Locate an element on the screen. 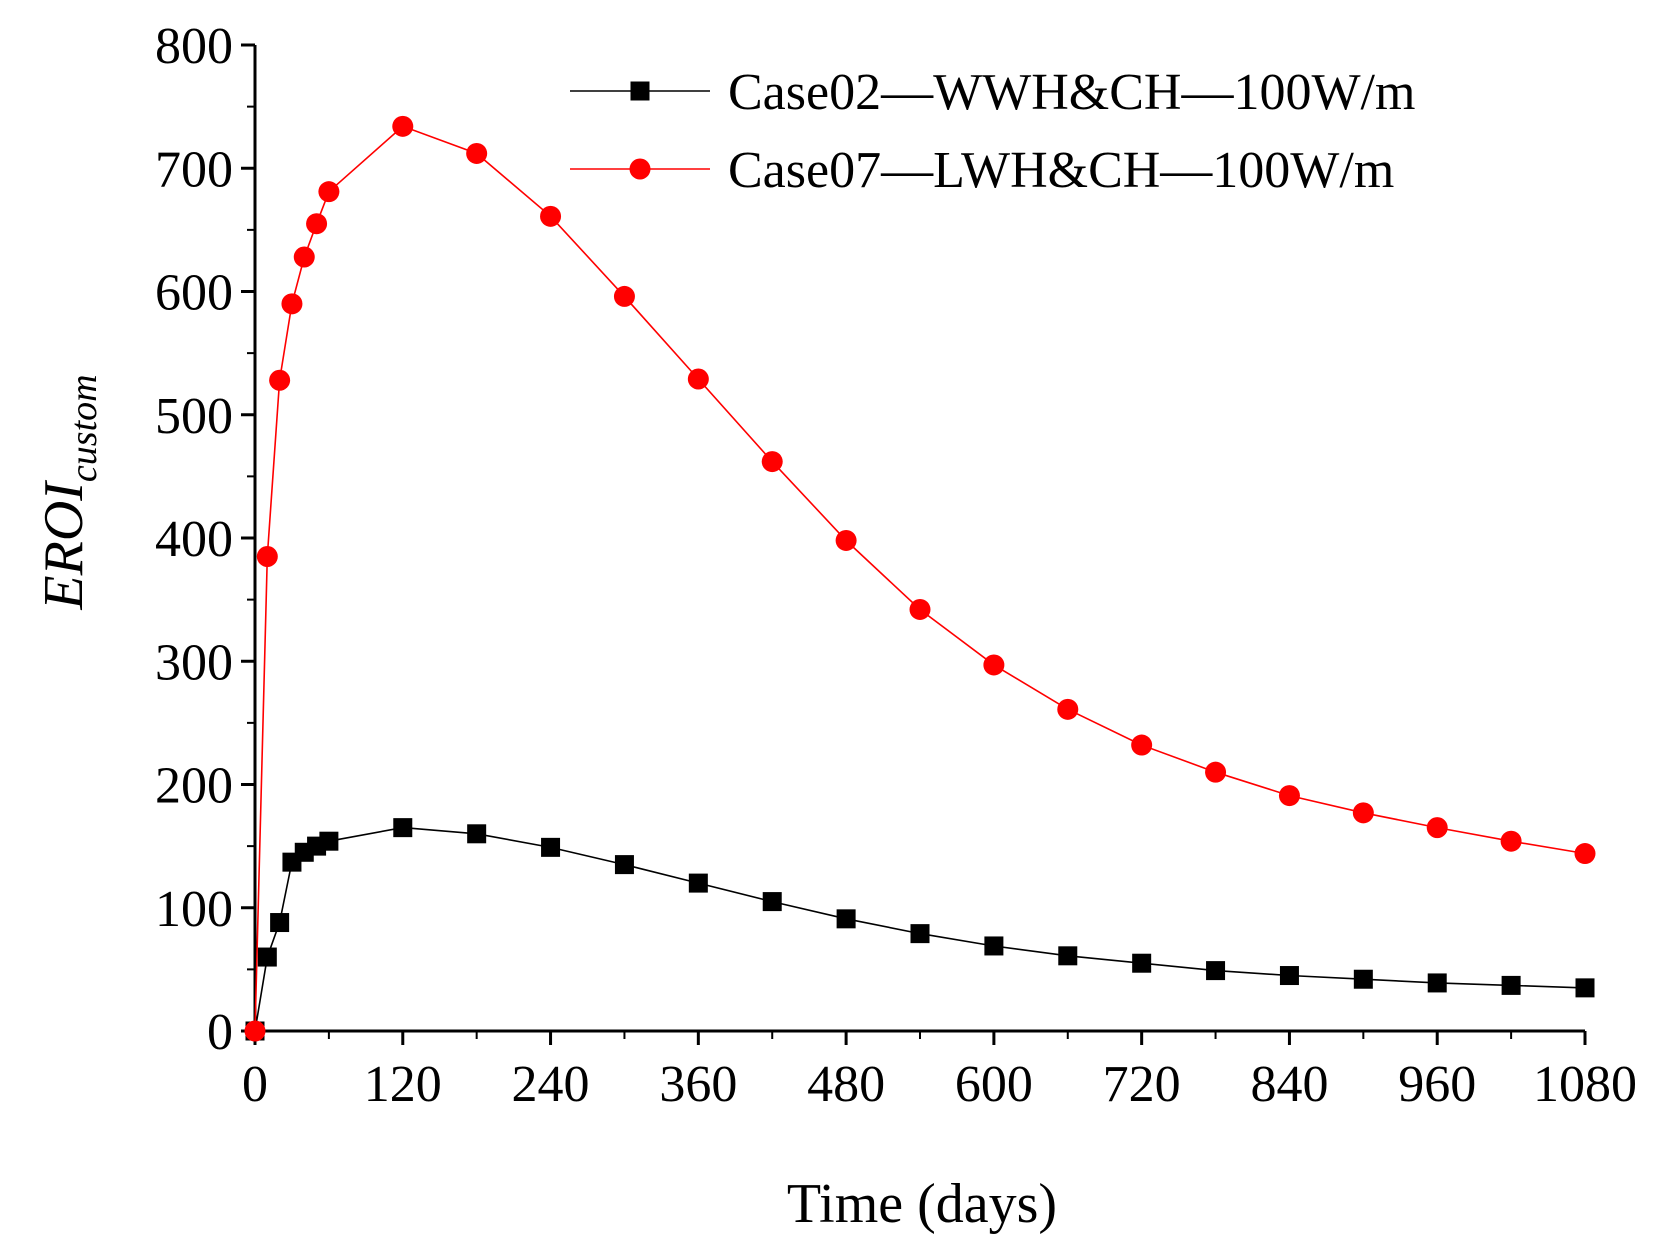 This screenshot has width=1667, height=1251. y-axis-ticks: 0 100 200 300 400 500 600 700 800 is located at coordinates (205, 539).